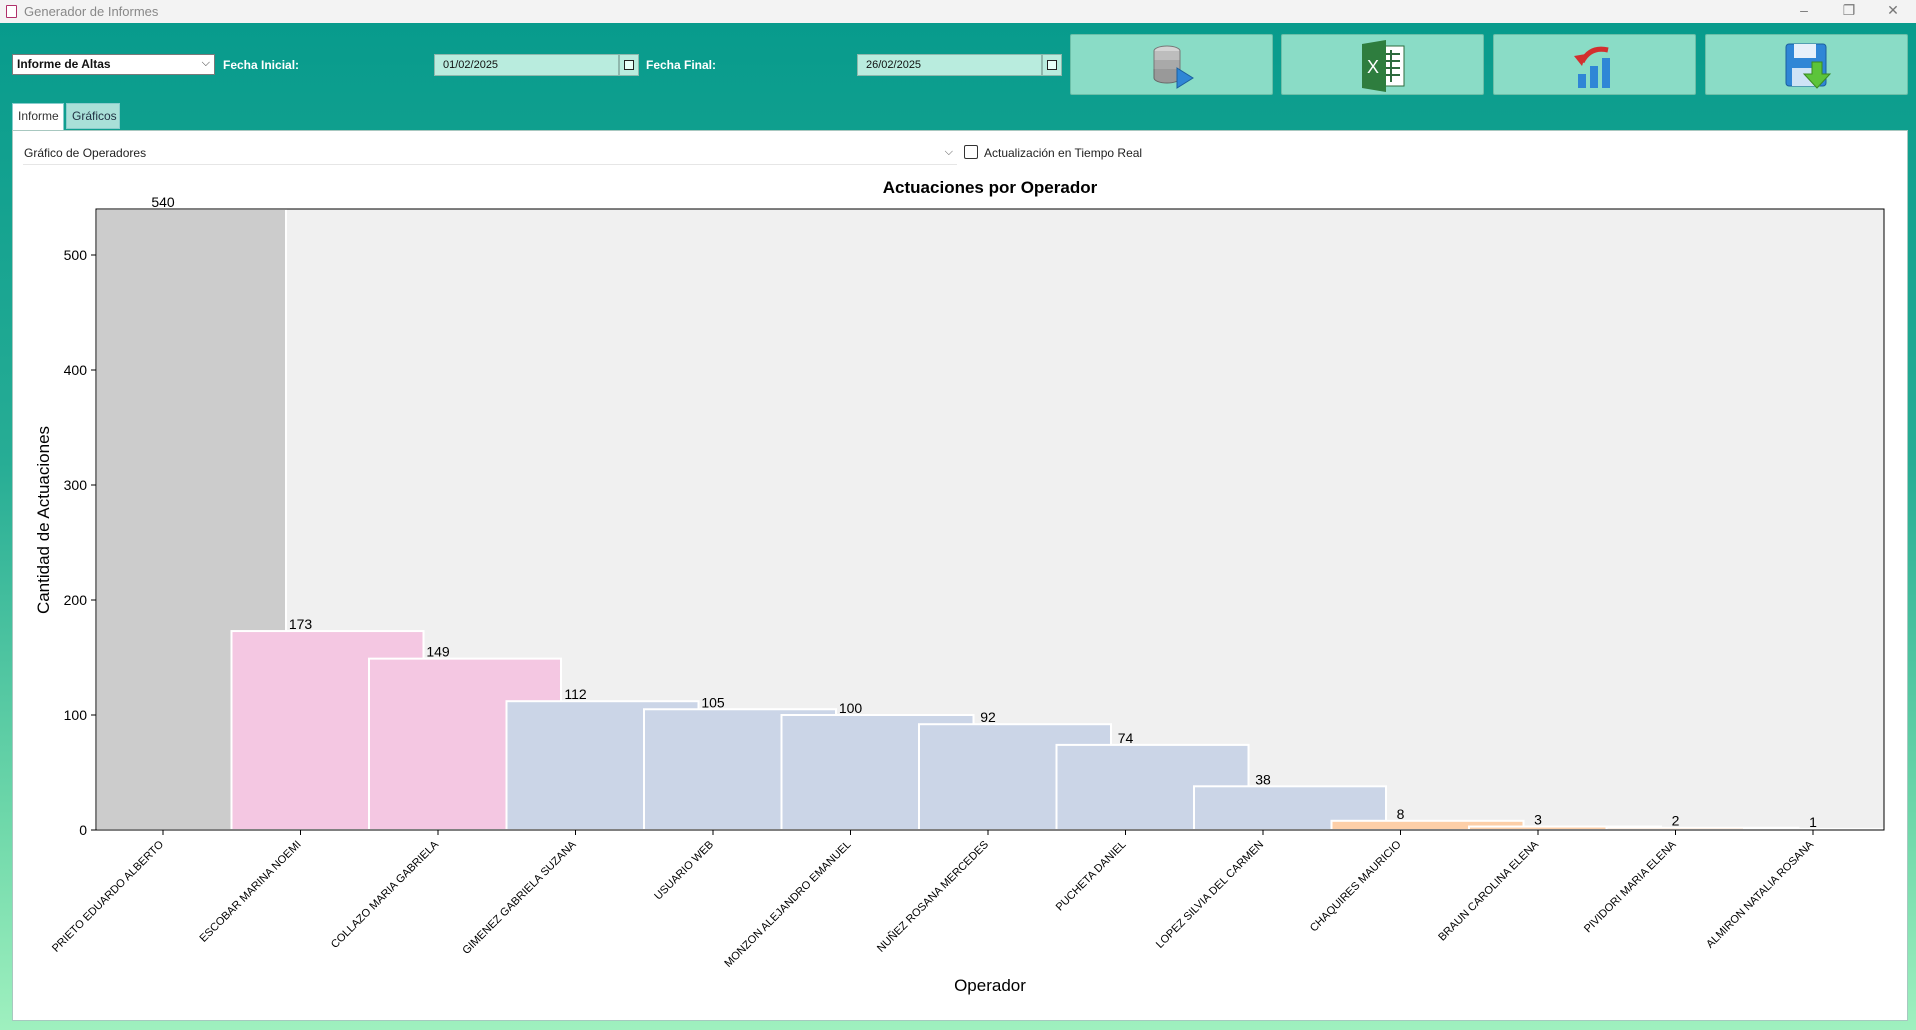  I want to click on excel-icon: X, so click(1383, 66).